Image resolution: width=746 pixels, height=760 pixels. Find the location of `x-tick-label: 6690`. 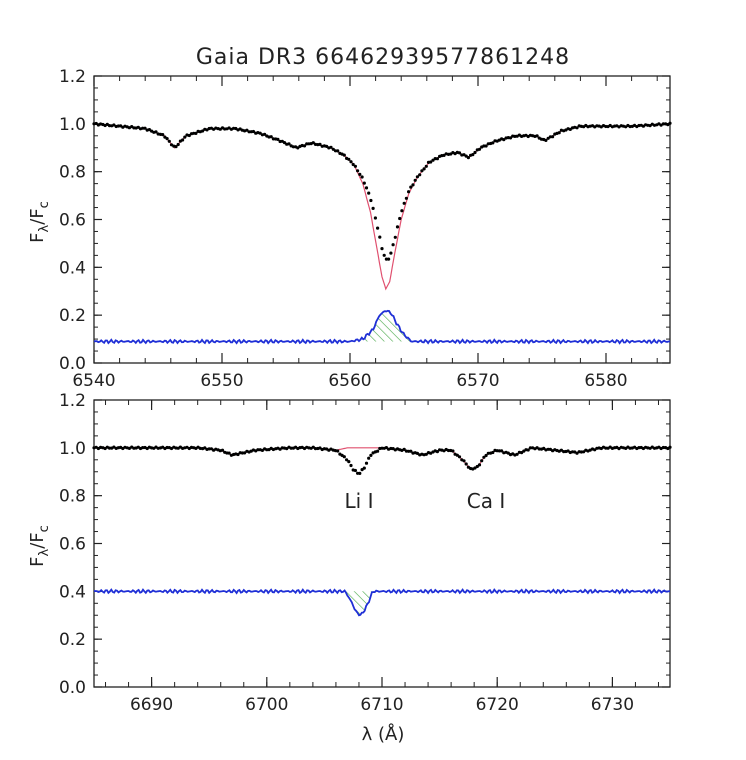

x-tick-label: 6690 is located at coordinates (151, 705).